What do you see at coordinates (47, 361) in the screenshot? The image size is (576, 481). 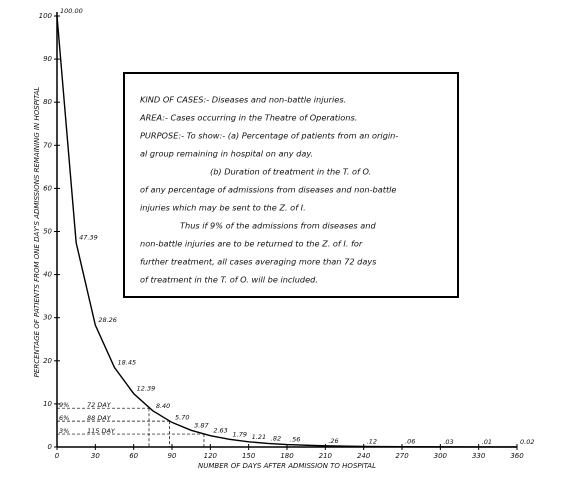 I see `y-tick-label: 20` at bounding box center [47, 361].